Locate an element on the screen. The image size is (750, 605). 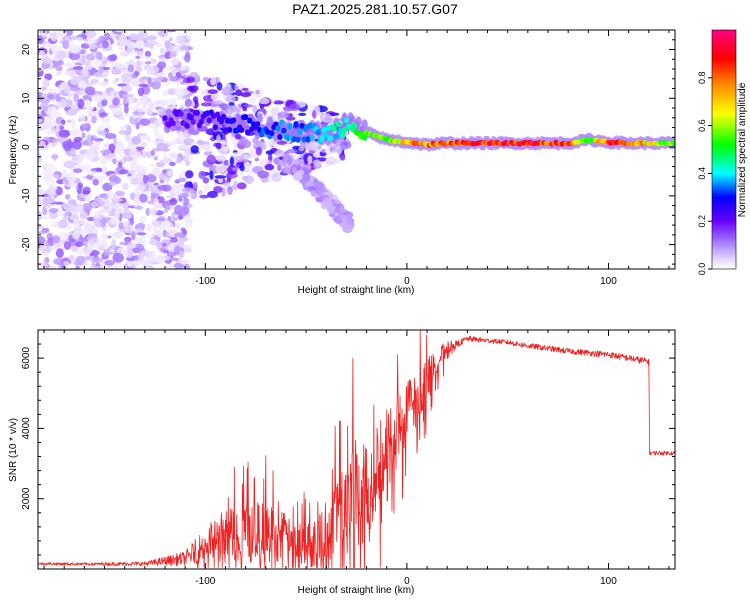
ridge-halo is located at coordinates (358, 121).